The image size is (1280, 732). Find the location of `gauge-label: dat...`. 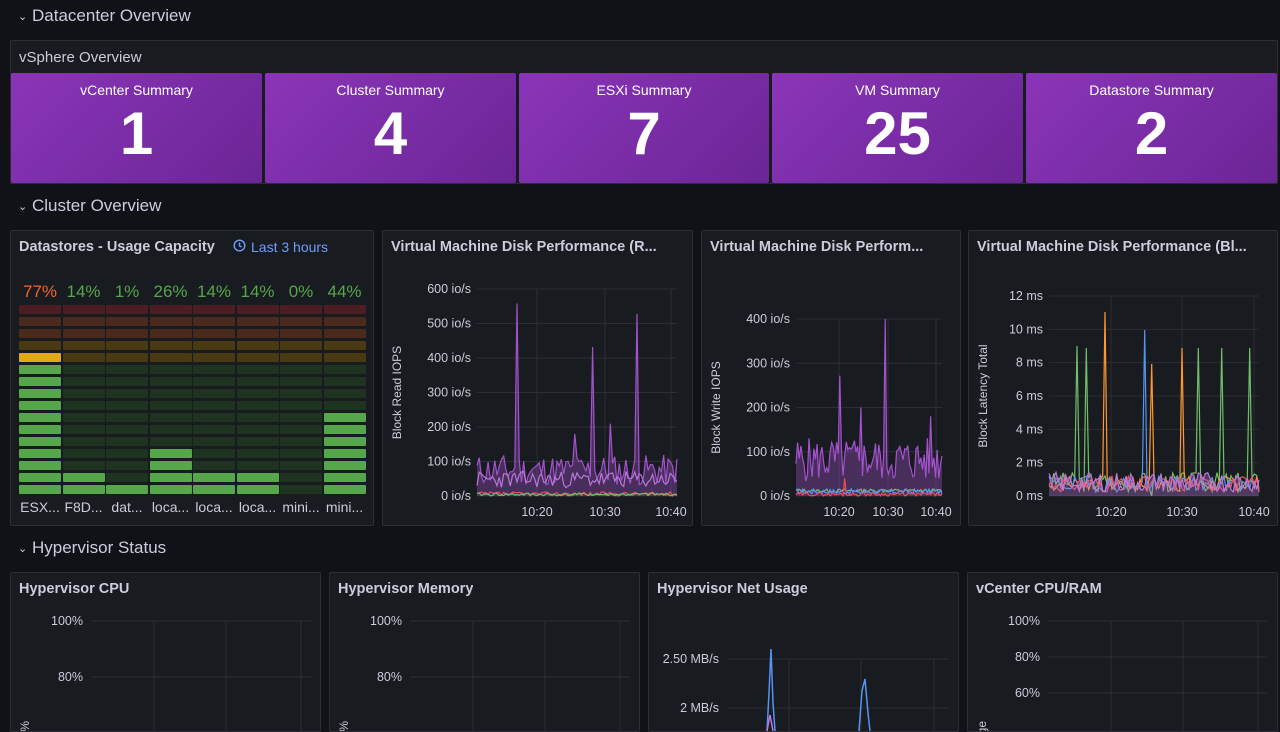

gauge-label: dat... is located at coordinates (127, 507).